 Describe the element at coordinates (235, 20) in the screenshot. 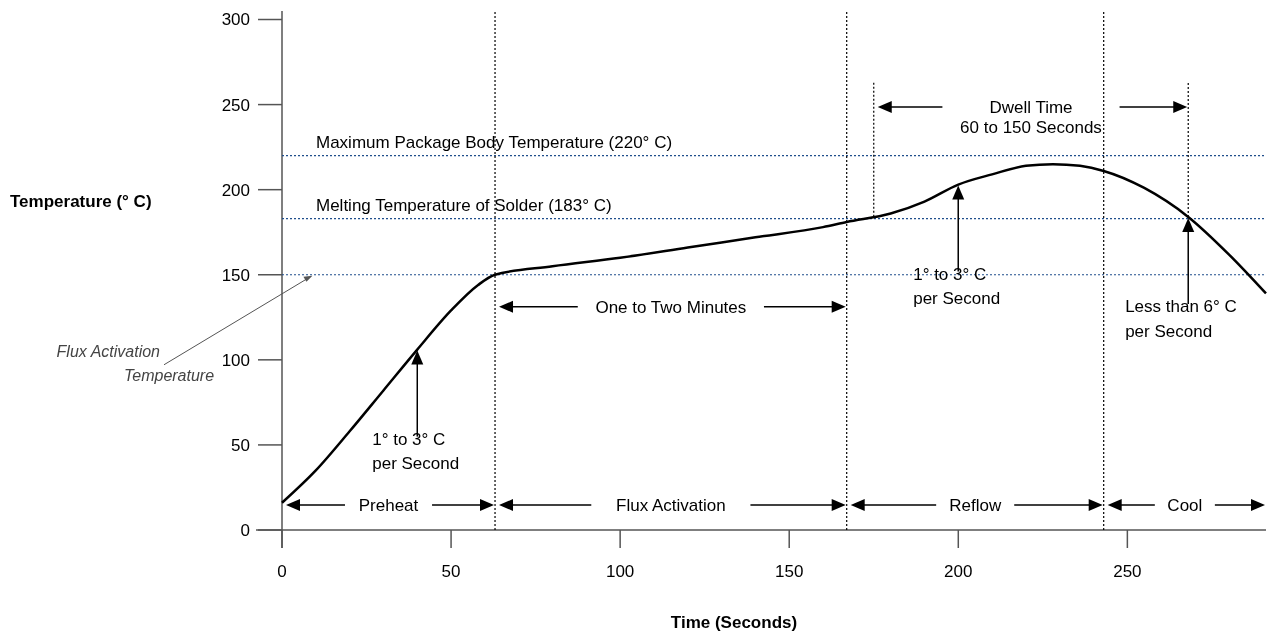

I see `y-tick-label: 300` at that location.